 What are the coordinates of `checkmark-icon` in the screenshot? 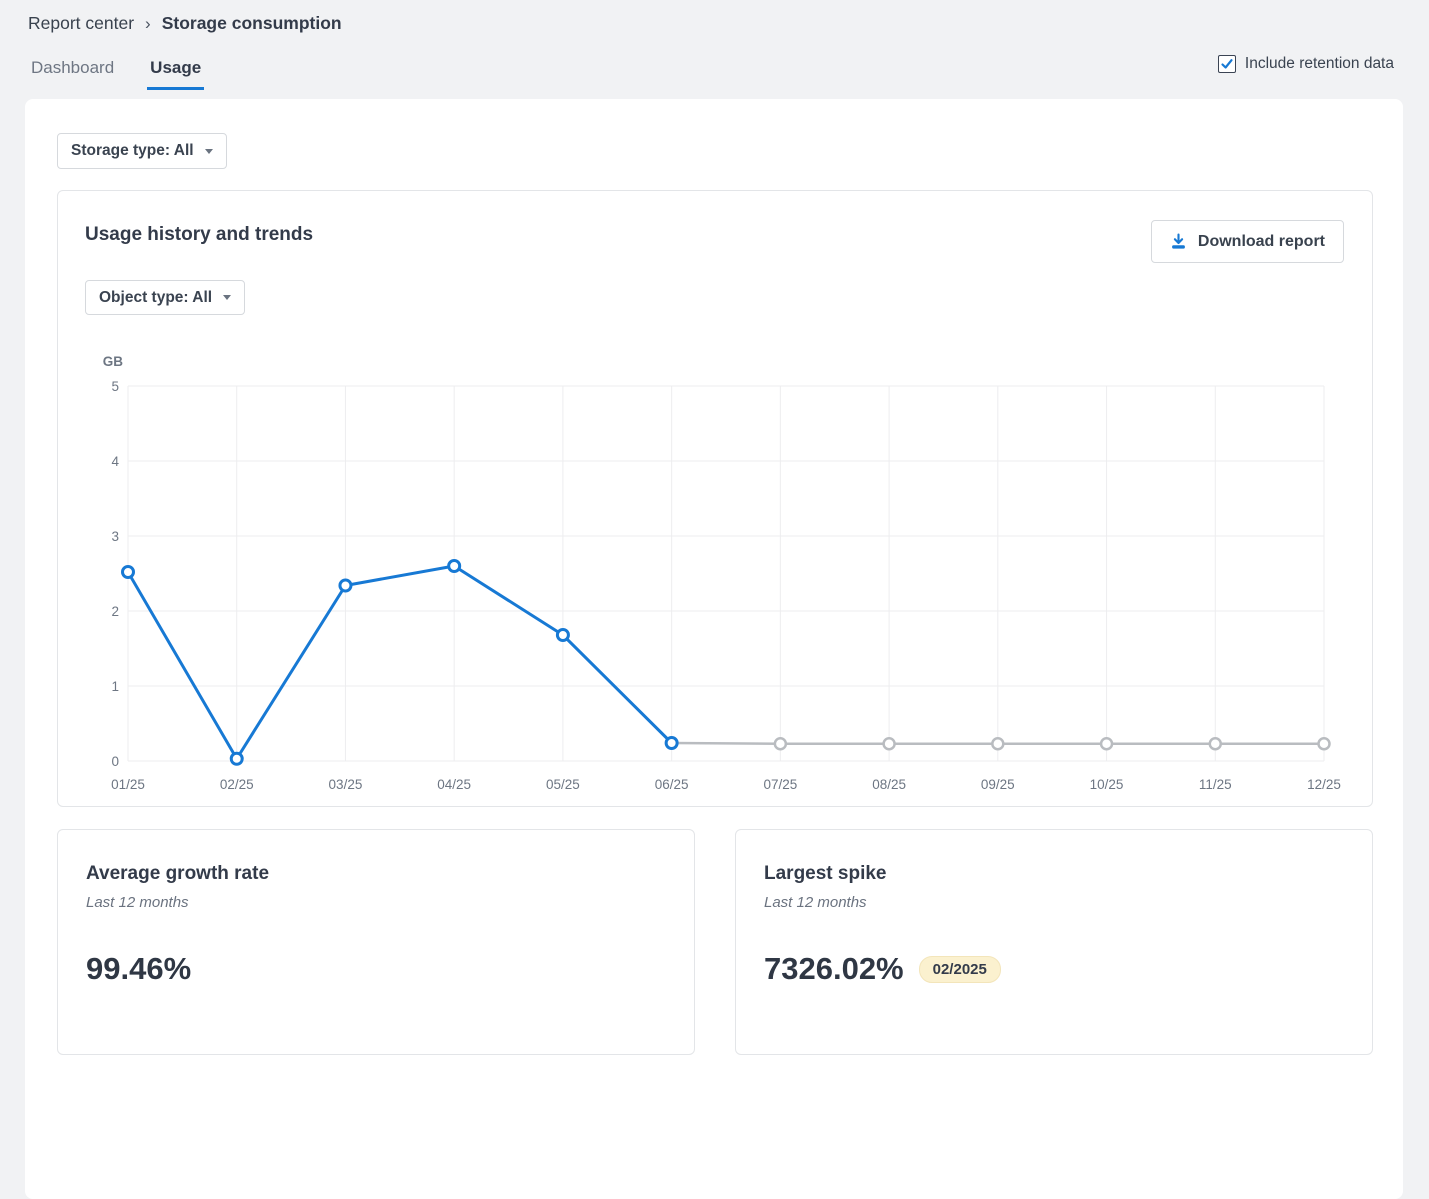 It's located at (1227, 64).